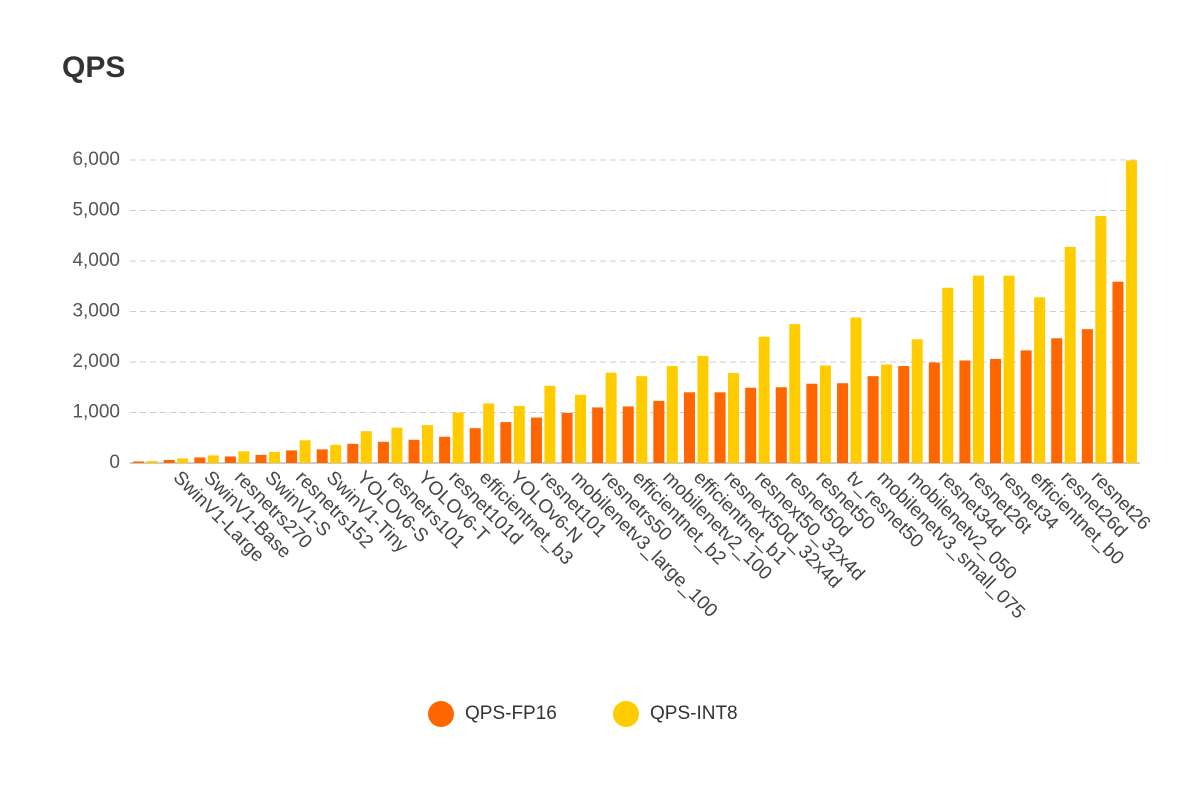 Image resolution: width=1200 pixels, height=800 pixels. What do you see at coordinates (96, 210) in the screenshot?
I see `y-tick-label: 5,000` at bounding box center [96, 210].